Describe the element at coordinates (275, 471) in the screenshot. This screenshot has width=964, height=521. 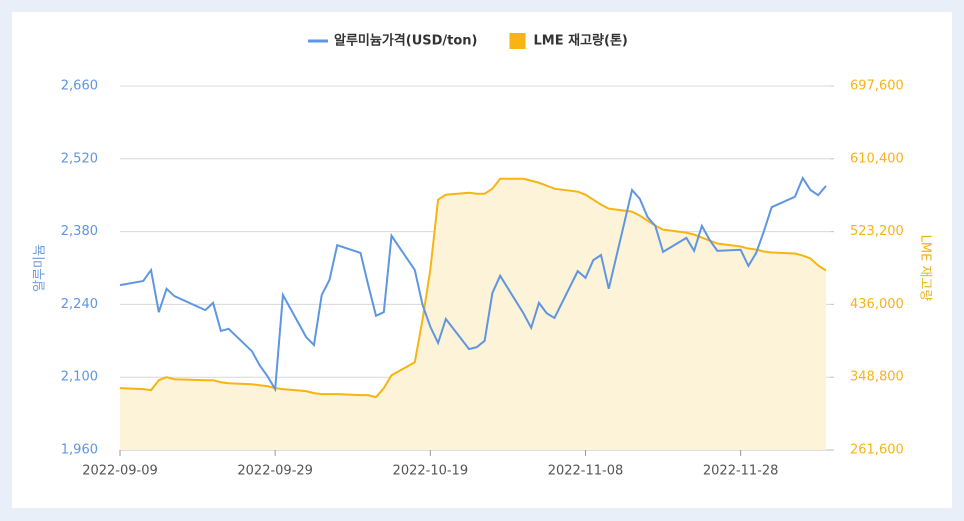
I see `x-tick-label: 2022-09-29` at that location.